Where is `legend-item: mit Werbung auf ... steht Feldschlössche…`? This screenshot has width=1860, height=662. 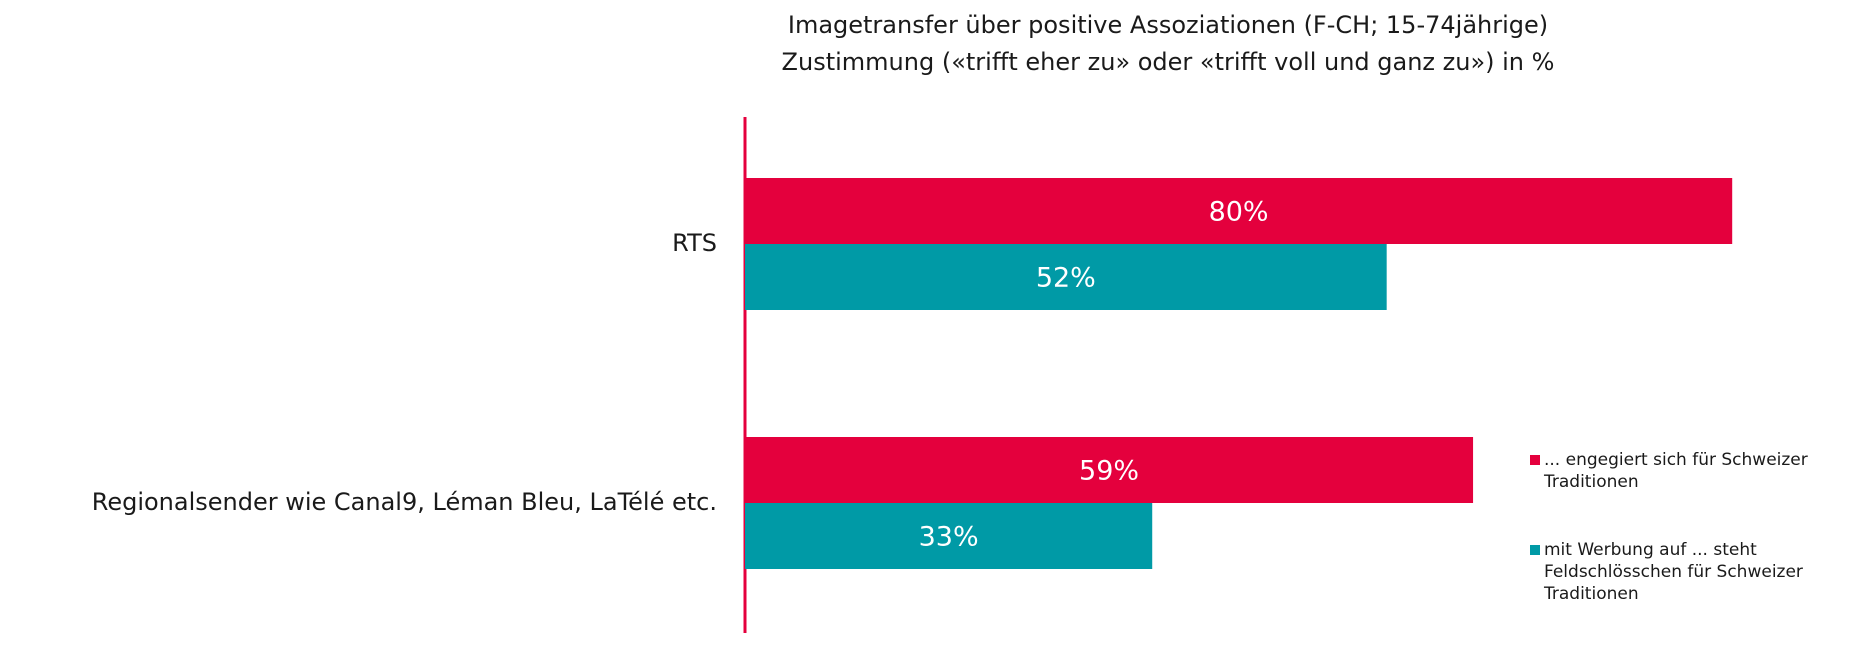
legend-item: mit Werbung auf ... steht Feldschlössche… is located at coordinates (1685, 572).